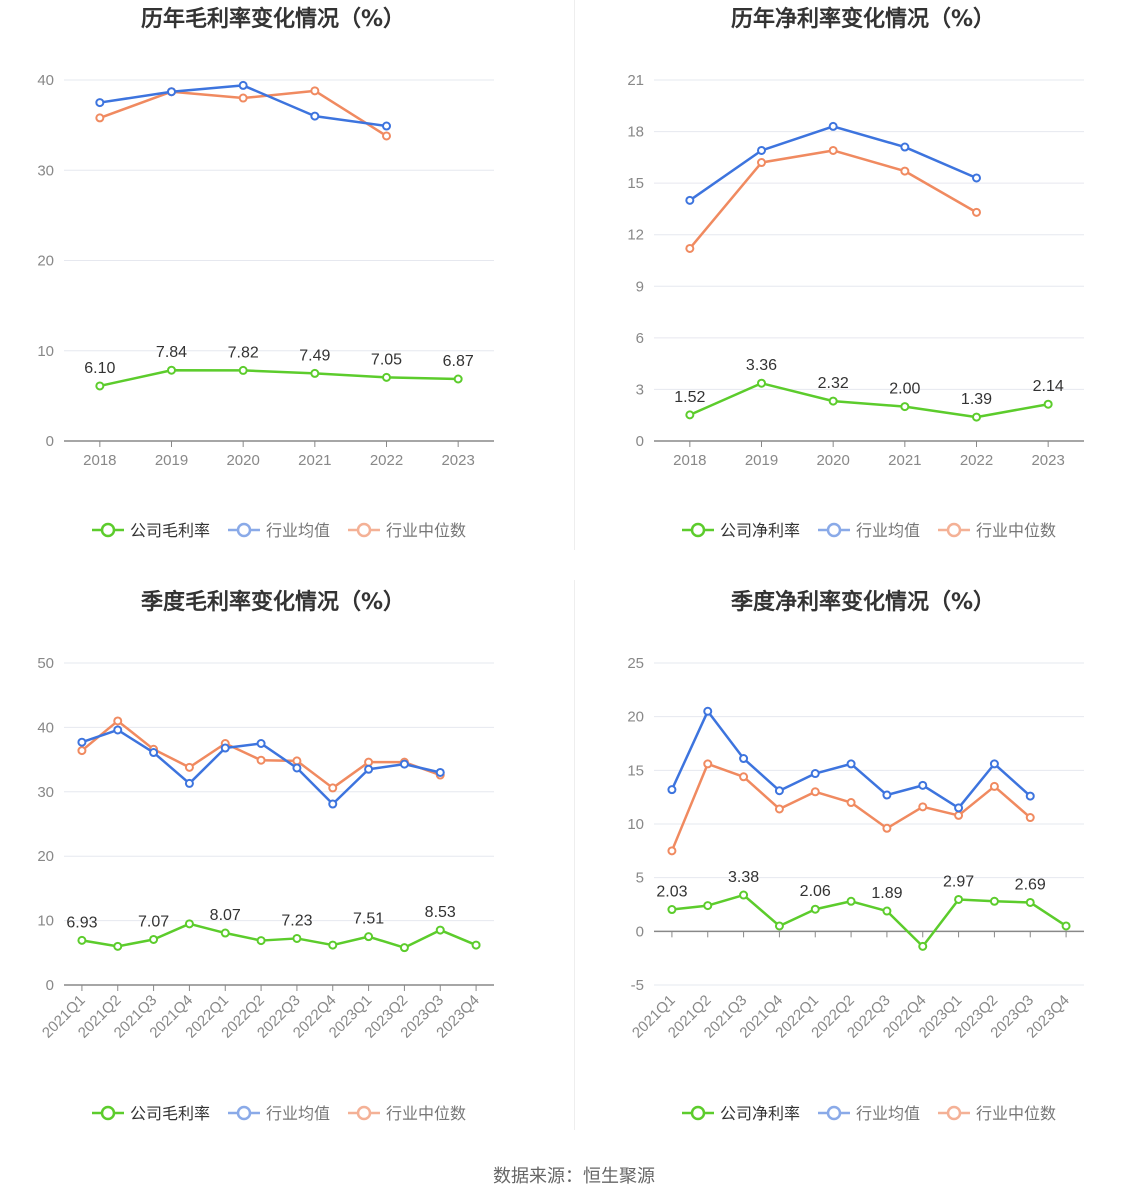  What do you see at coordinates (99, 368) in the screenshot?
I see `data-label: 6.10` at bounding box center [99, 368].